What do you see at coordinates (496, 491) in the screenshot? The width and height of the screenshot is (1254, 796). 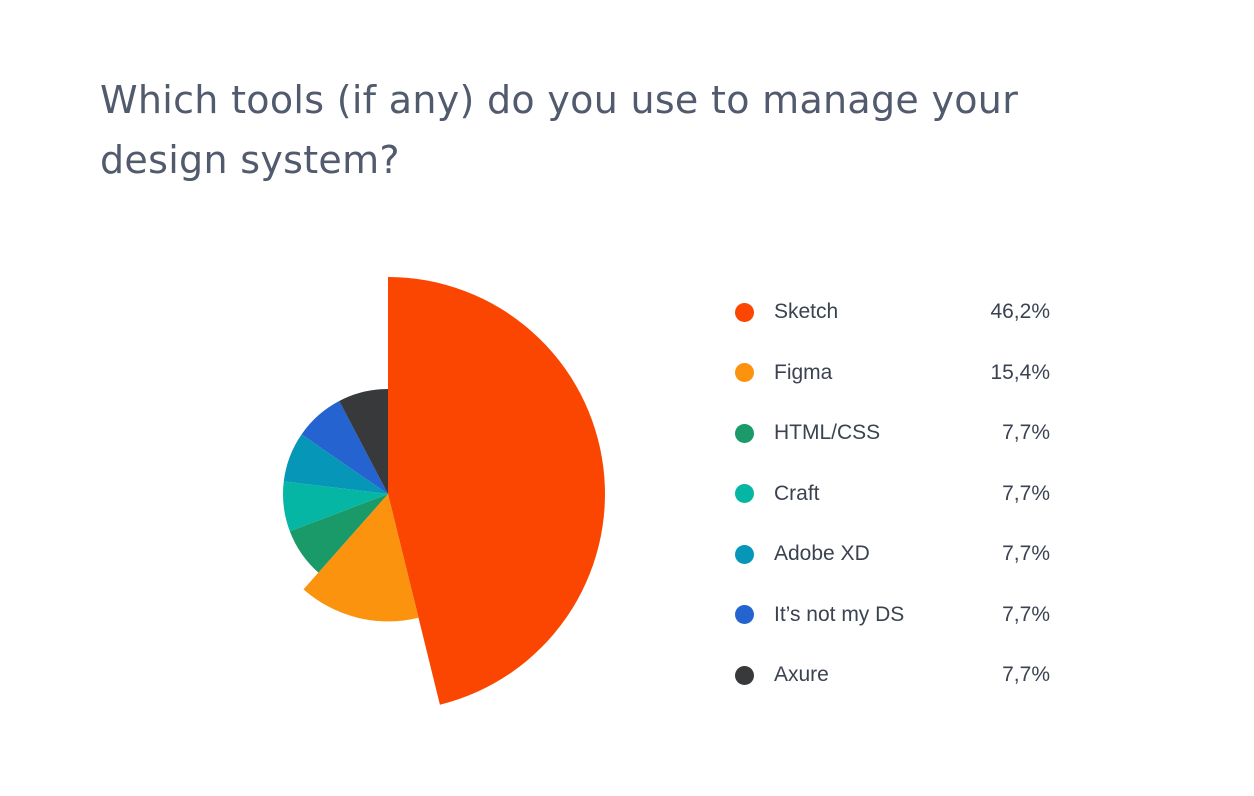 I see `pie-slice-sketch` at bounding box center [496, 491].